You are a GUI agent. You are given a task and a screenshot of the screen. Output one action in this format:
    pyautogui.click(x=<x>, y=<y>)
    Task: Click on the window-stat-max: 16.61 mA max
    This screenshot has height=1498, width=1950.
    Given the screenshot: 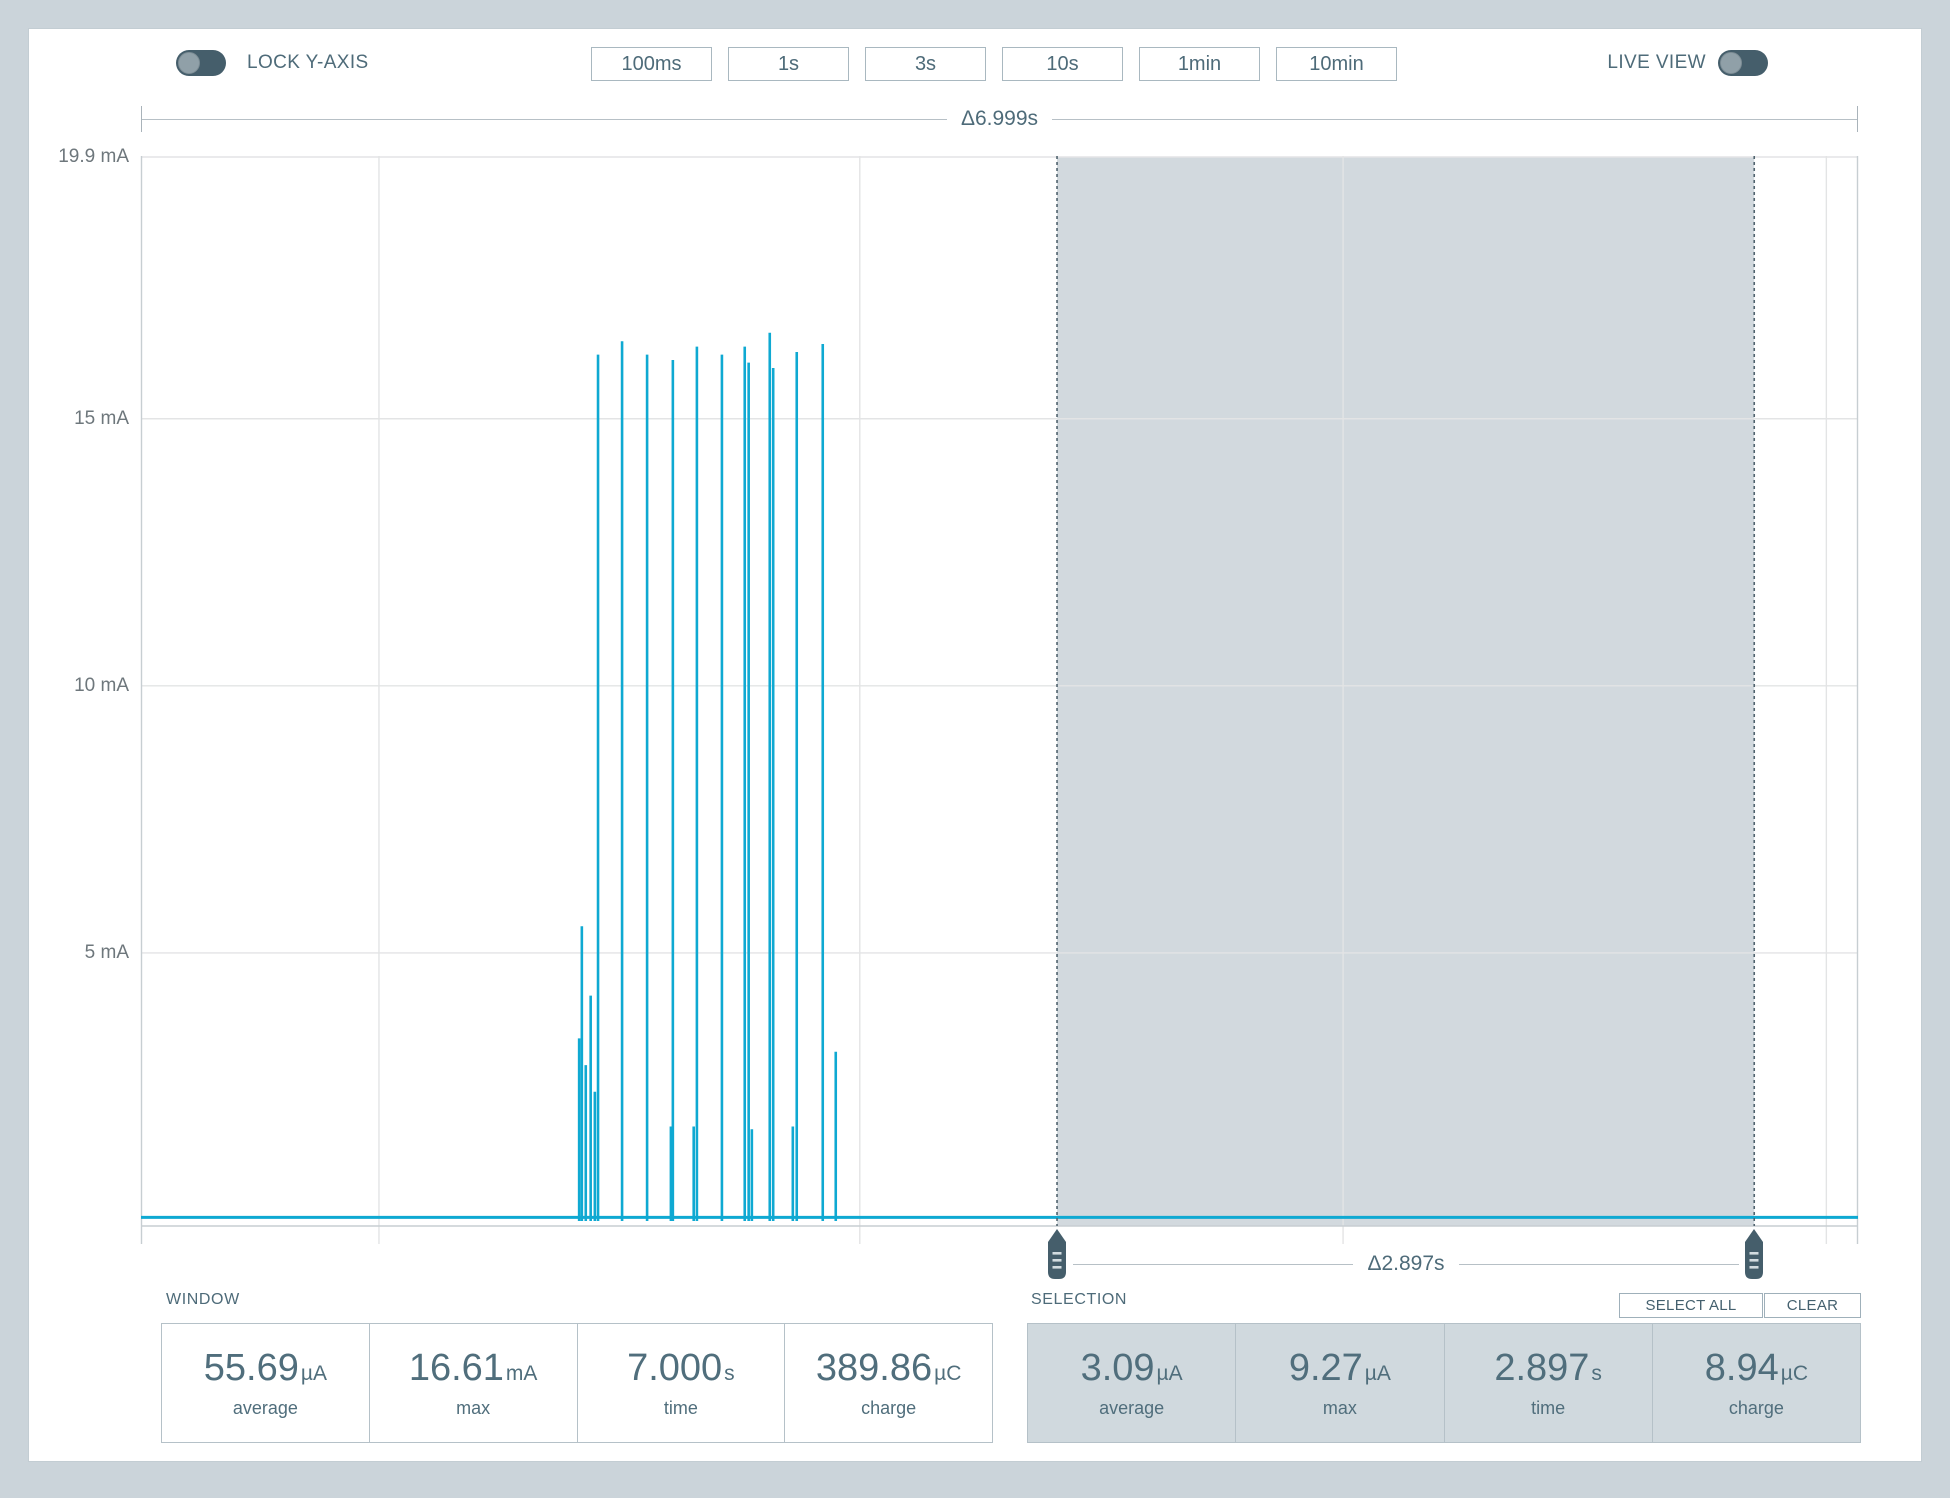 What is the action you would take?
    pyautogui.click(x=472, y=1383)
    